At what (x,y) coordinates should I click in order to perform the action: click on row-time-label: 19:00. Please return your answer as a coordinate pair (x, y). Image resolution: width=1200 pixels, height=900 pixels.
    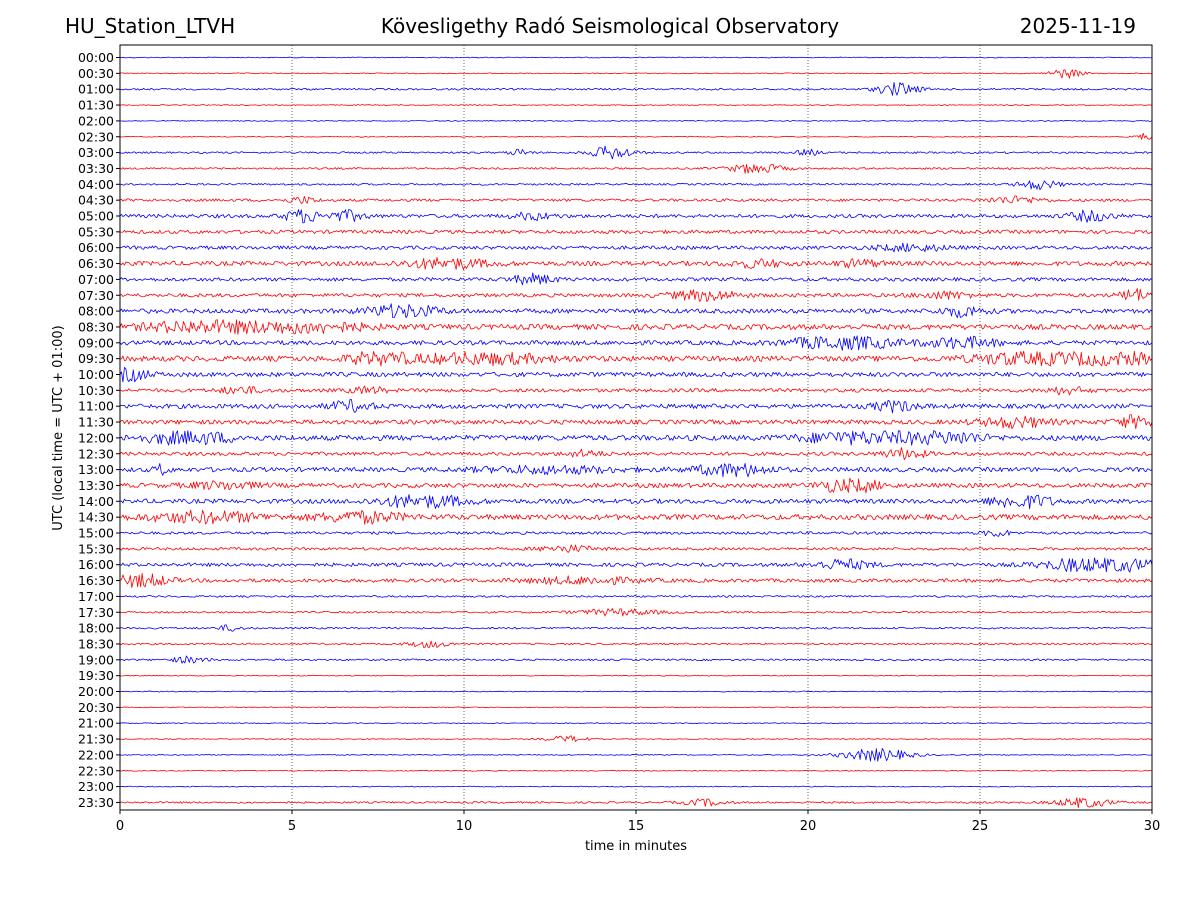
    Looking at the image, I should click on (96, 659).